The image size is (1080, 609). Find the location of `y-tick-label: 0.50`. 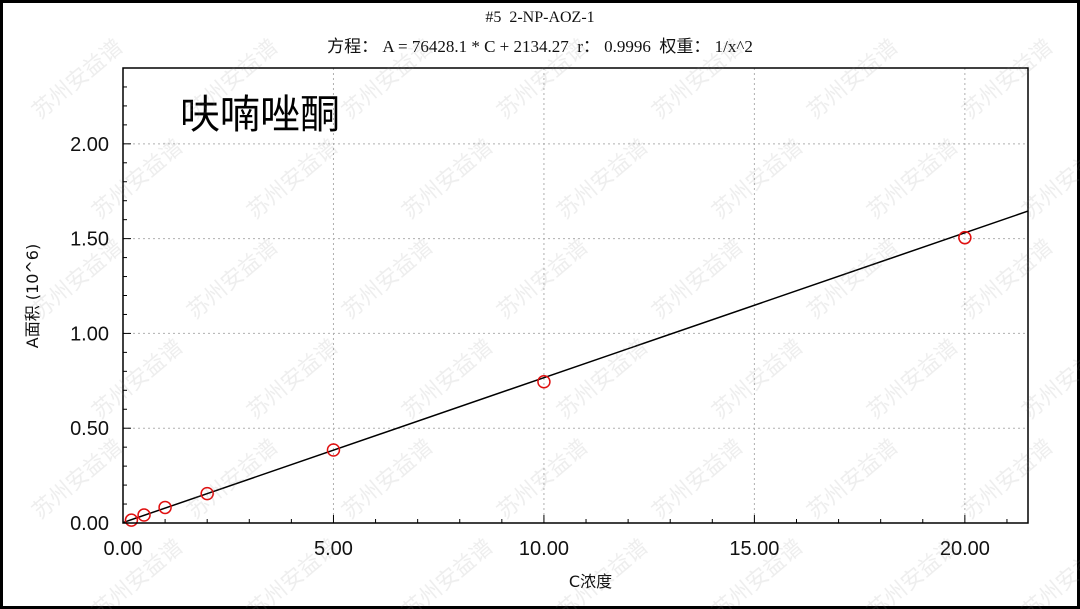

y-tick-label: 0.50 is located at coordinates (89, 429).